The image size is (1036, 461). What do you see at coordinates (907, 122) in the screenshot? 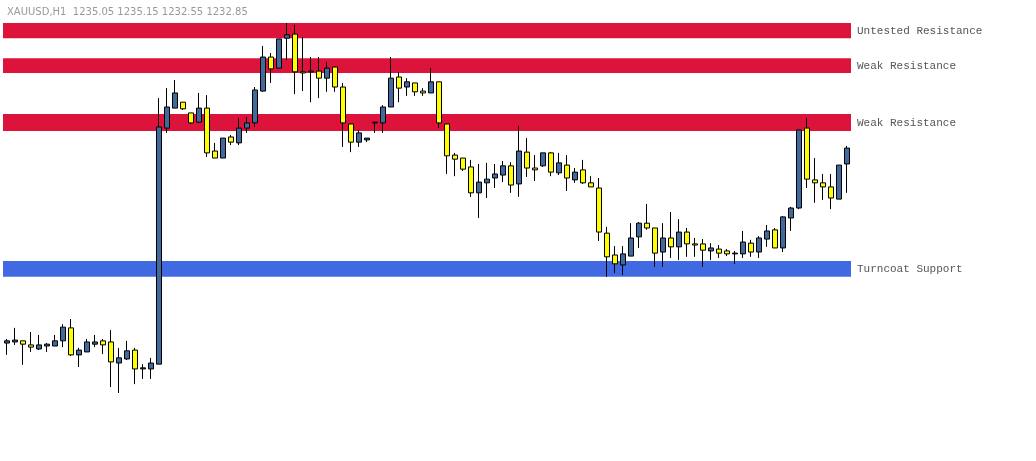
I see `band-label: Weak Resistance` at bounding box center [907, 122].